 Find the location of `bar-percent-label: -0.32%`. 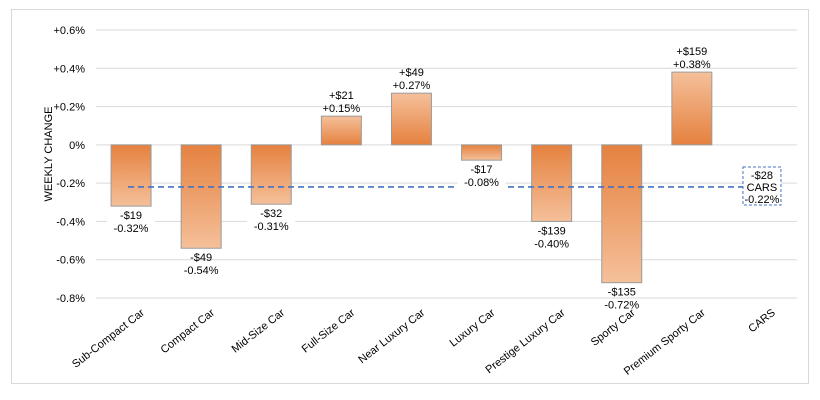

bar-percent-label: -0.32% is located at coordinates (131, 229).